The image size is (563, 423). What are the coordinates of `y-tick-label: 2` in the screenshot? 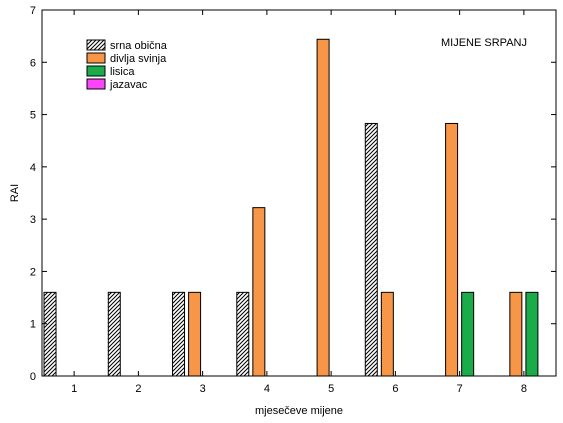 It's located at (33, 272).